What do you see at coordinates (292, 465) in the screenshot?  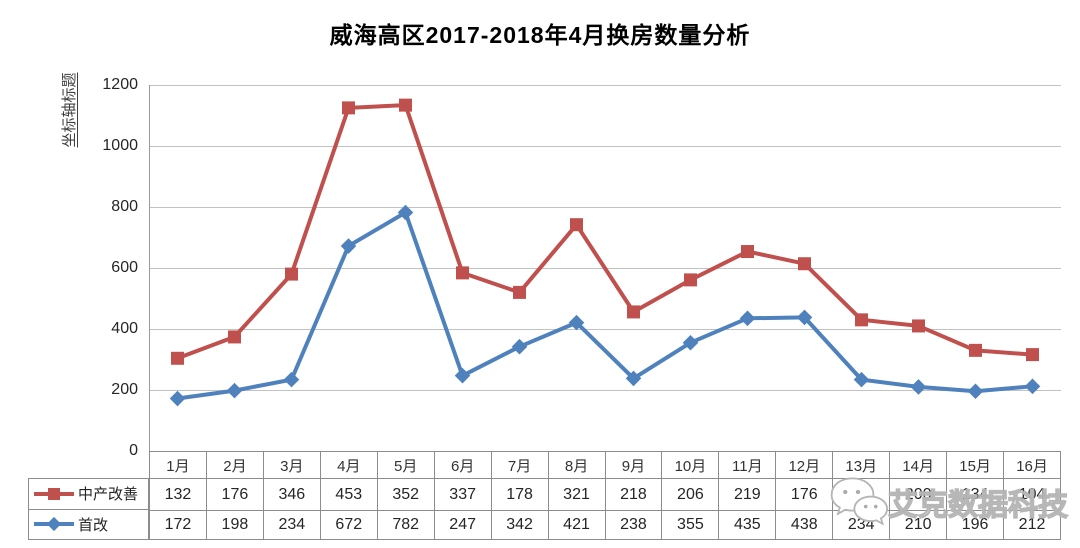 I see `month-header-cell: 3月` at bounding box center [292, 465].